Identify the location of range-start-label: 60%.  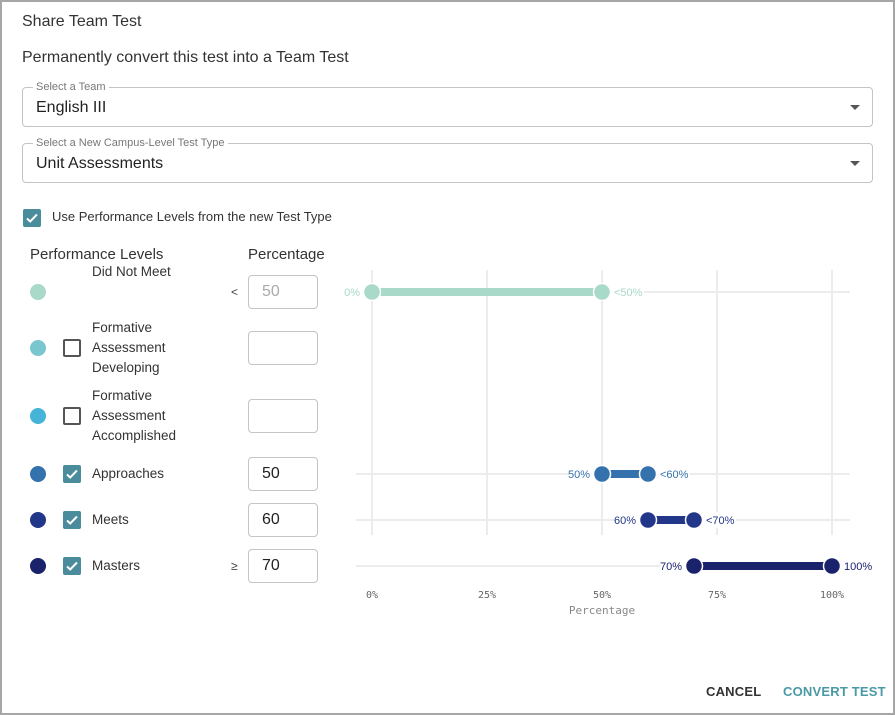
(625, 521).